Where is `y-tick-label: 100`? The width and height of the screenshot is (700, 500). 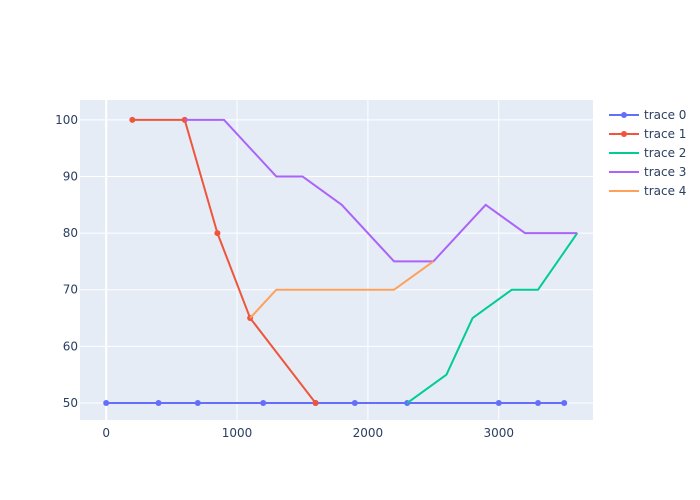 y-tick-label: 100 is located at coordinates (66, 120).